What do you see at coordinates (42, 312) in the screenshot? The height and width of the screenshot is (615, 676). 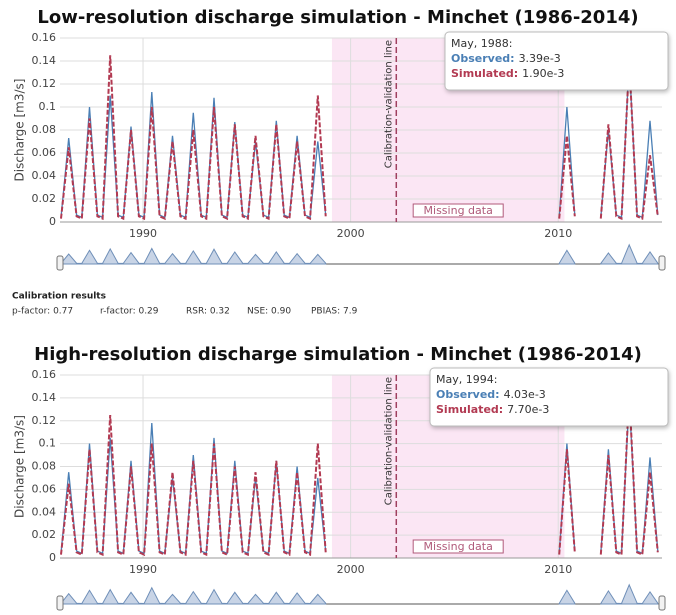 I see `calibration-metric: p-factor: 0.77` at bounding box center [42, 312].